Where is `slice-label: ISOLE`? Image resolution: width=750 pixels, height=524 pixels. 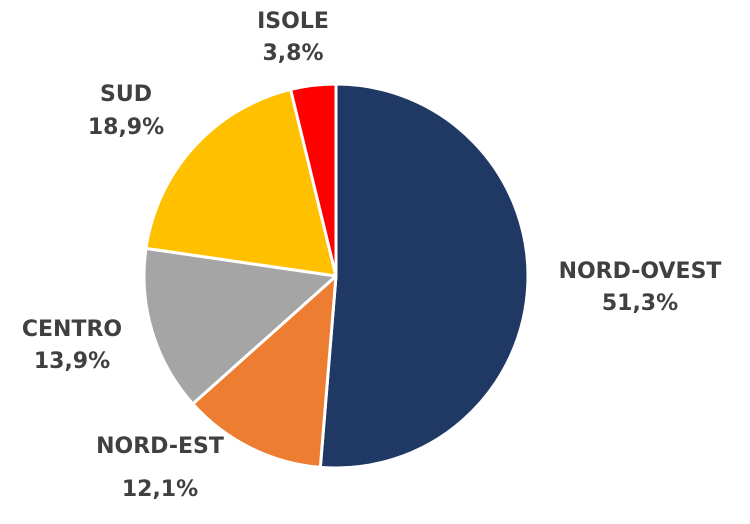 slice-label: ISOLE is located at coordinates (293, 21).